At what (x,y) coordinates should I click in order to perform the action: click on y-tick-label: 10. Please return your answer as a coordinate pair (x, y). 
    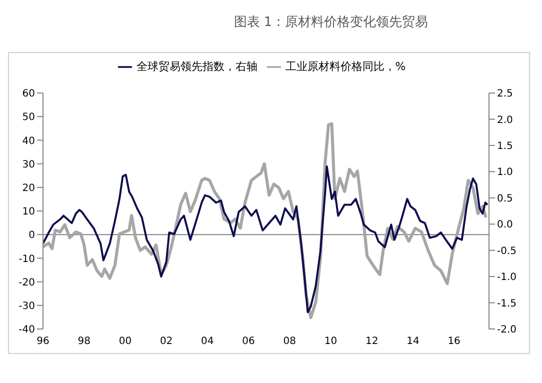
    Looking at the image, I should click on (28, 212).